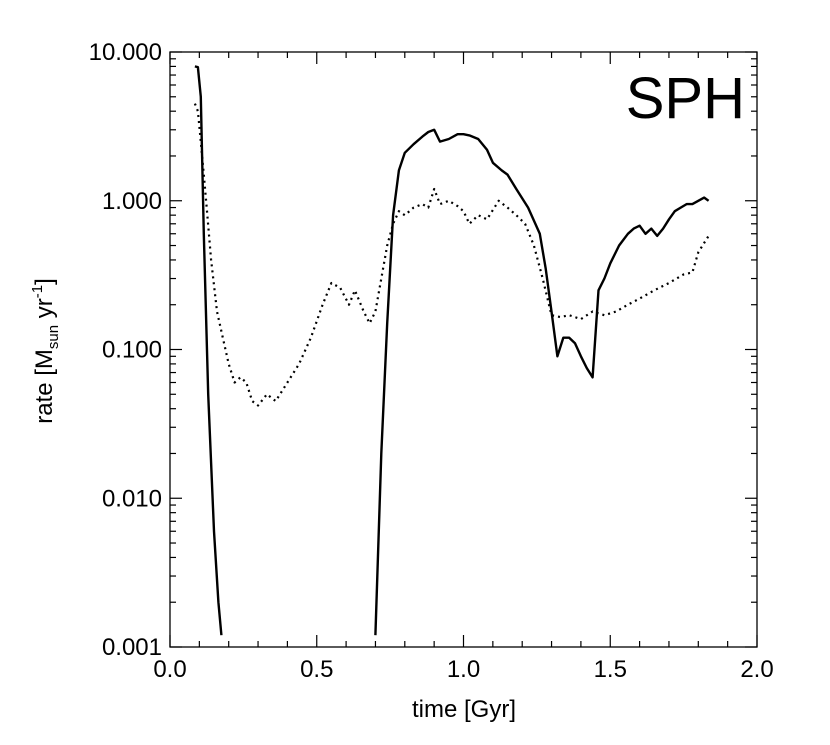 This screenshot has height=745, width=830. What do you see at coordinates (53, 337) in the screenshot?
I see `y-axis-title-subscript: sun` at bounding box center [53, 337].